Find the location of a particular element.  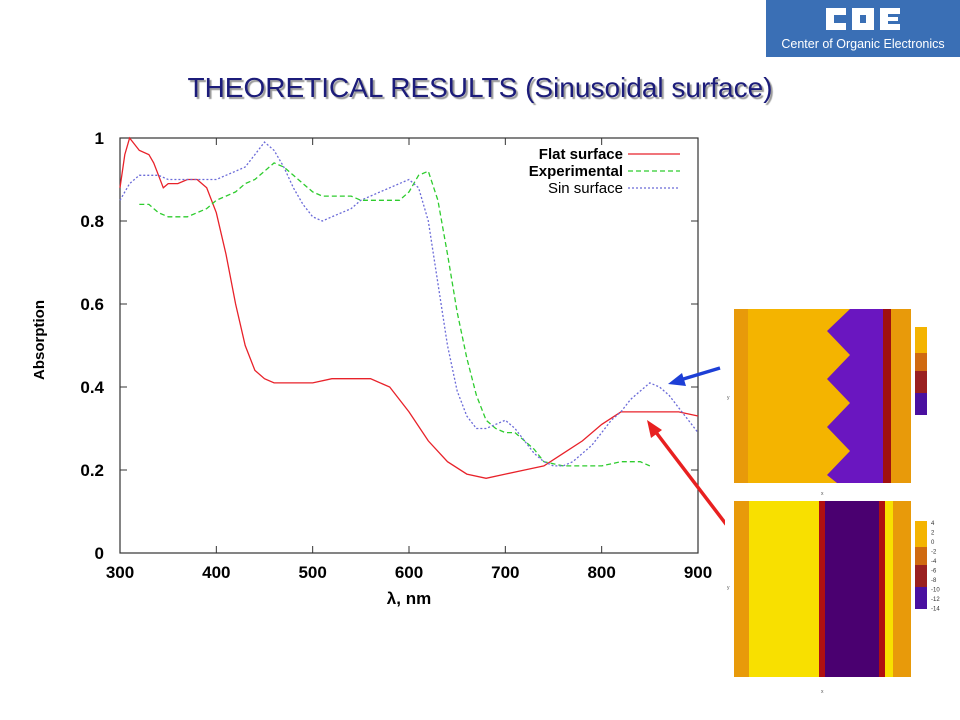

colorbar-tick: 4 is located at coordinates (933, 524).